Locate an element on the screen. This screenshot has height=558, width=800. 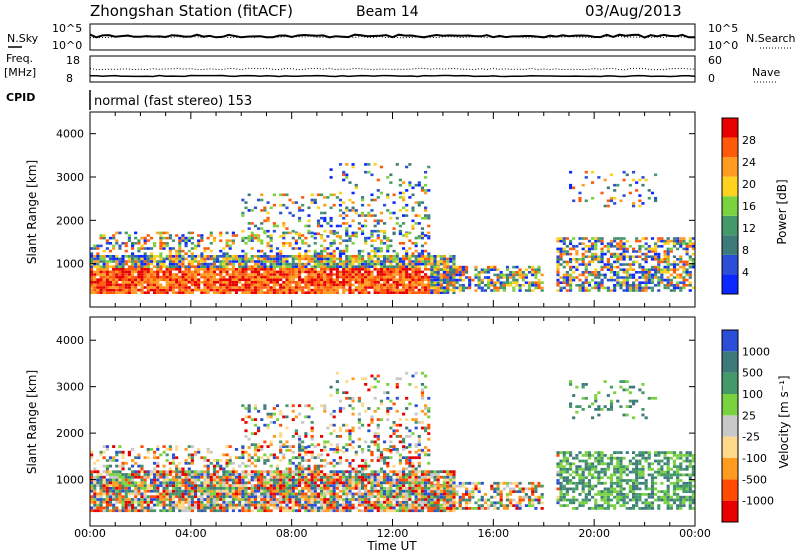
power-cell-2072 is located at coordinates (371, 200).